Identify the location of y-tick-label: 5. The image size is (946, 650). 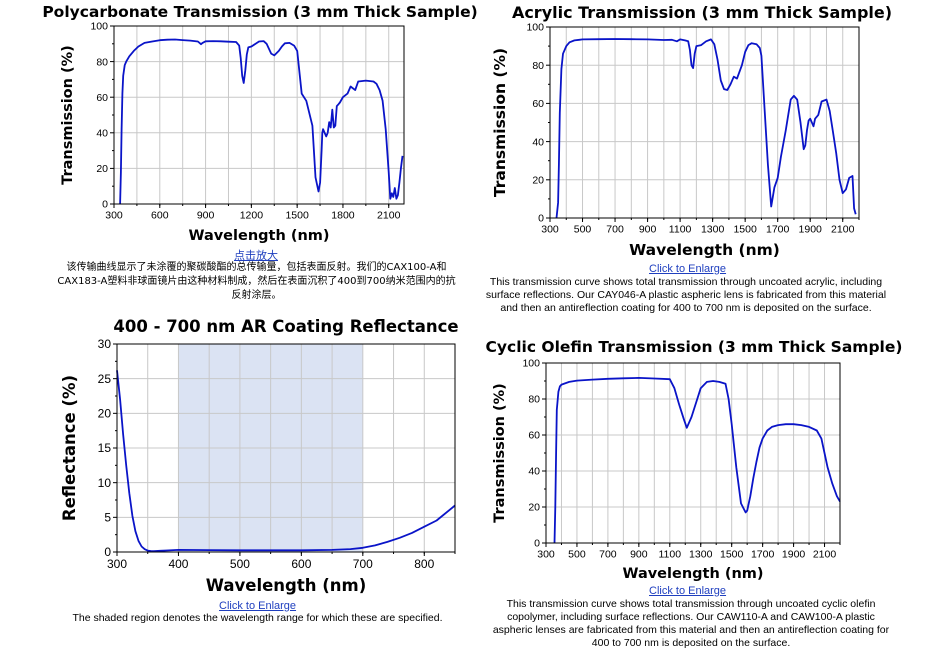
(107, 518).